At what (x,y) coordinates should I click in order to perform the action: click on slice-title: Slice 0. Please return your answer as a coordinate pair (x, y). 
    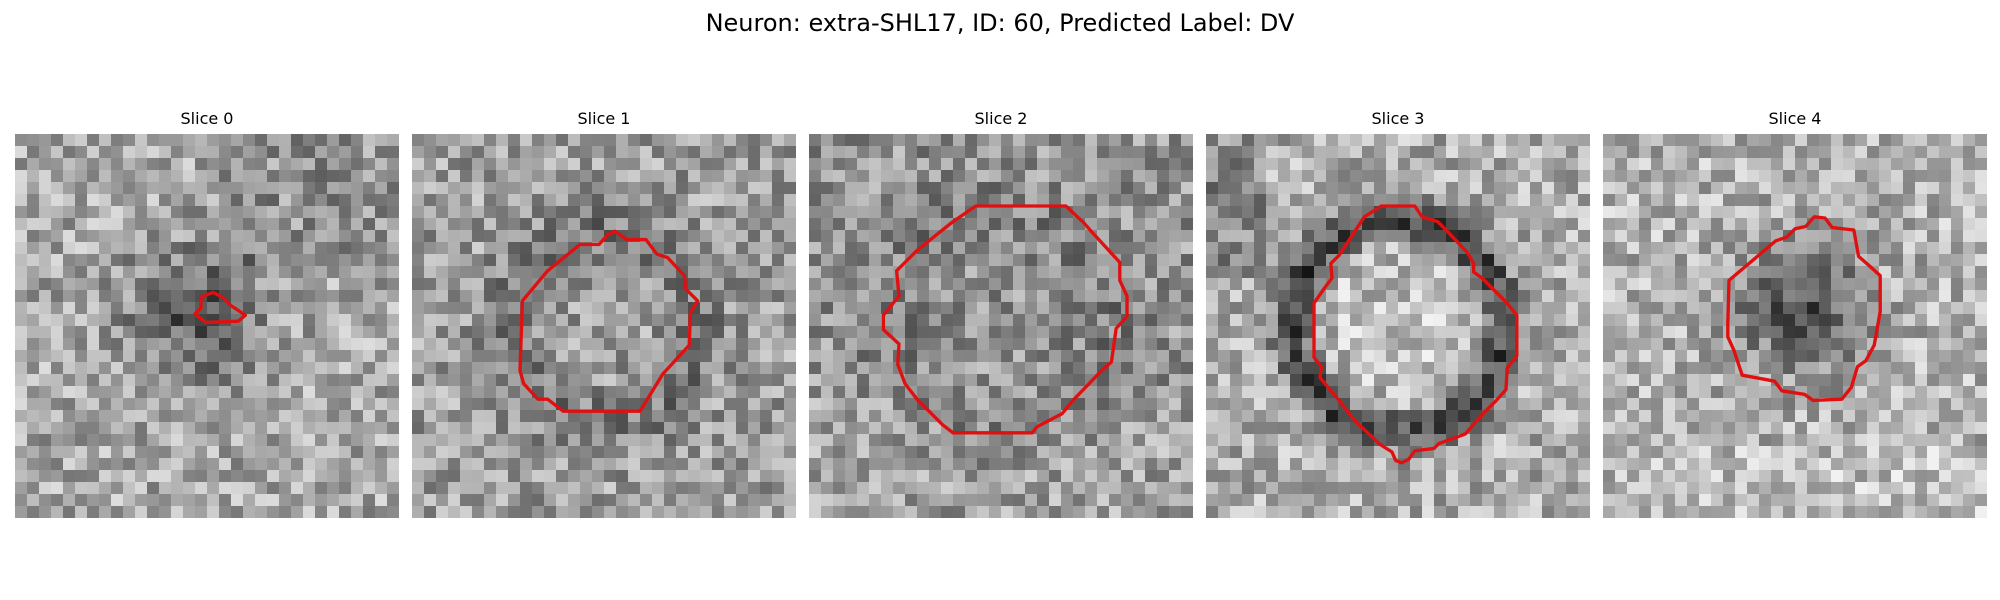
    Looking at the image, I should click on (207, 118).